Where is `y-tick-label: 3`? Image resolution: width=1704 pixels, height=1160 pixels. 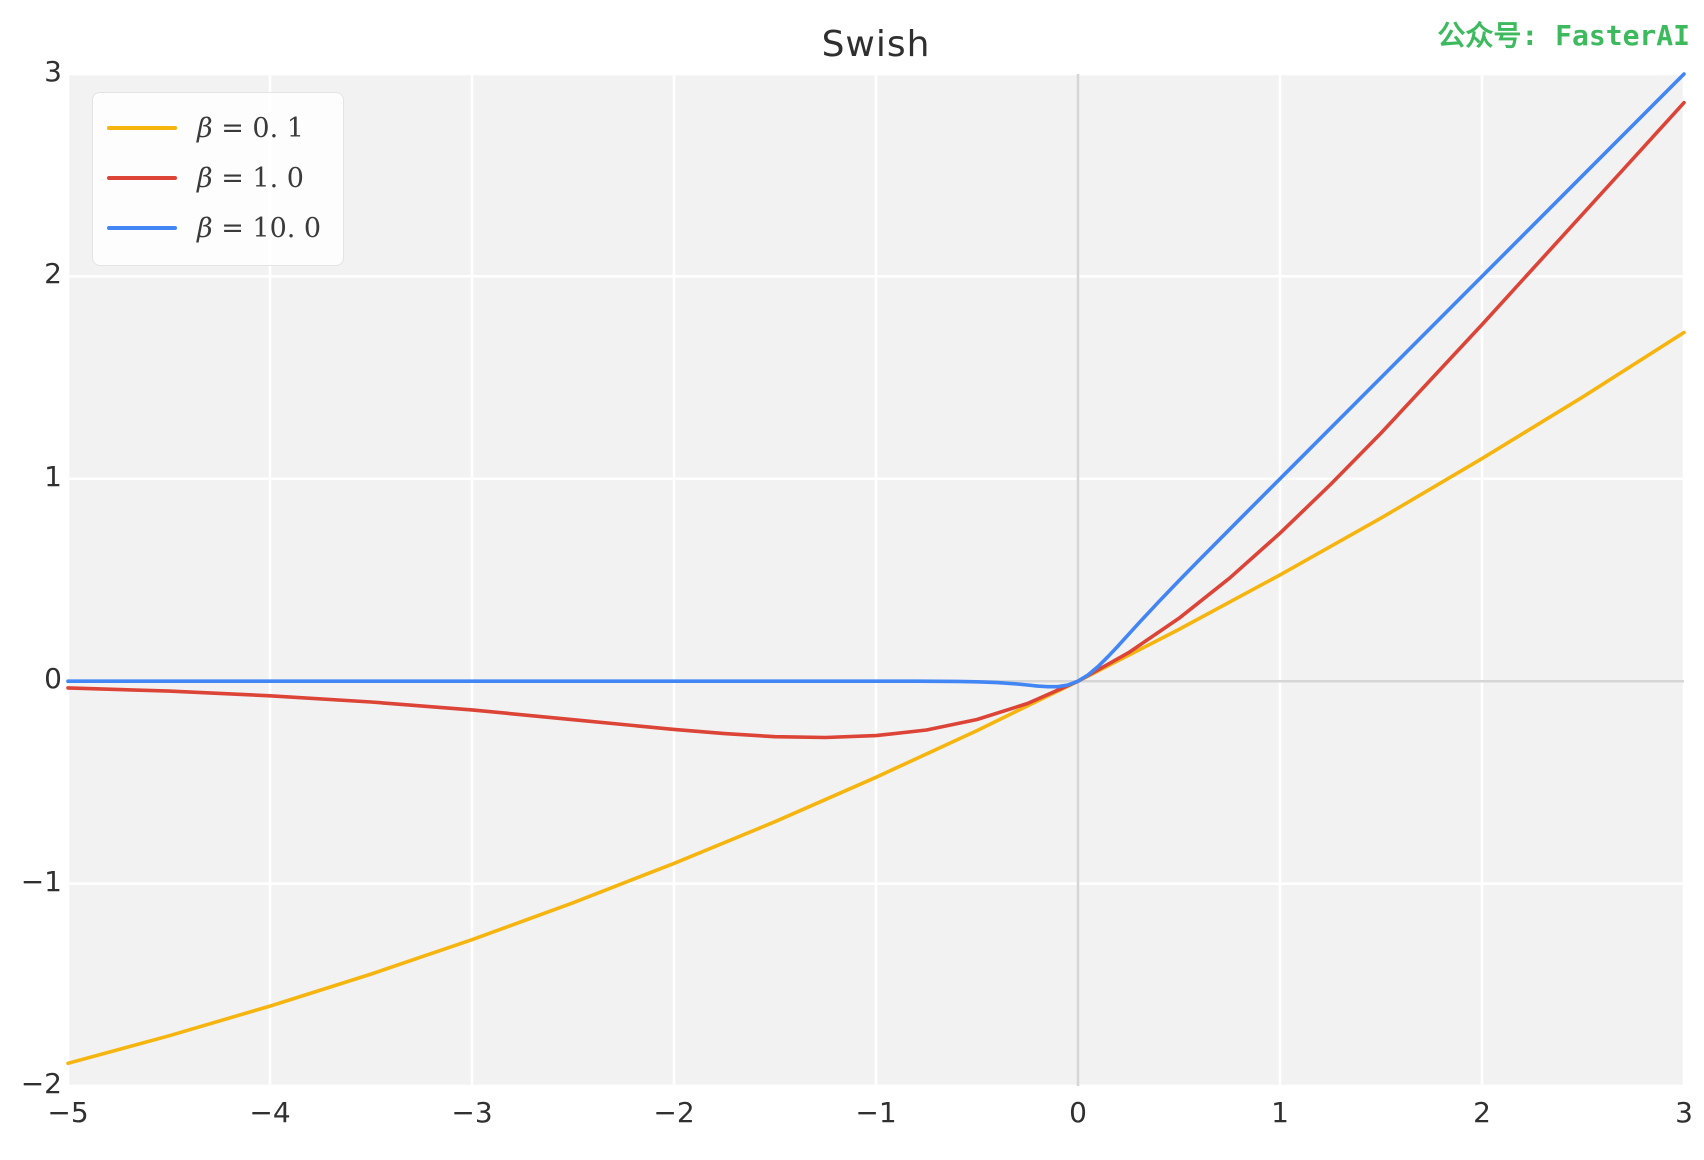
y-tick-label: 3 is located at coordinates (53, 71).